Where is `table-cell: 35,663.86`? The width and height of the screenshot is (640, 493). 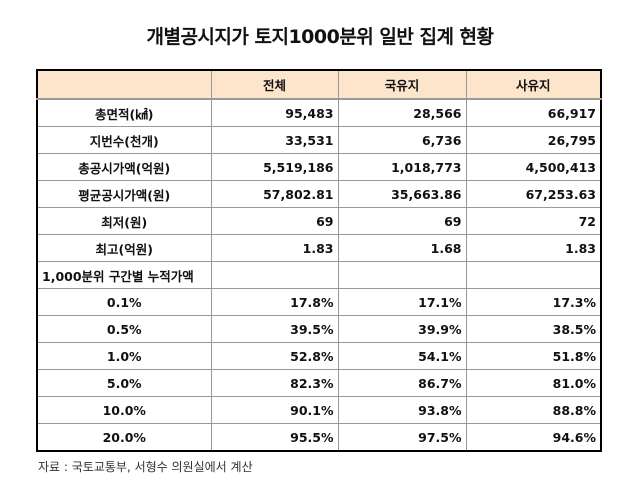 table-cell: 35,663.86 is located at coordinates (402, 194).